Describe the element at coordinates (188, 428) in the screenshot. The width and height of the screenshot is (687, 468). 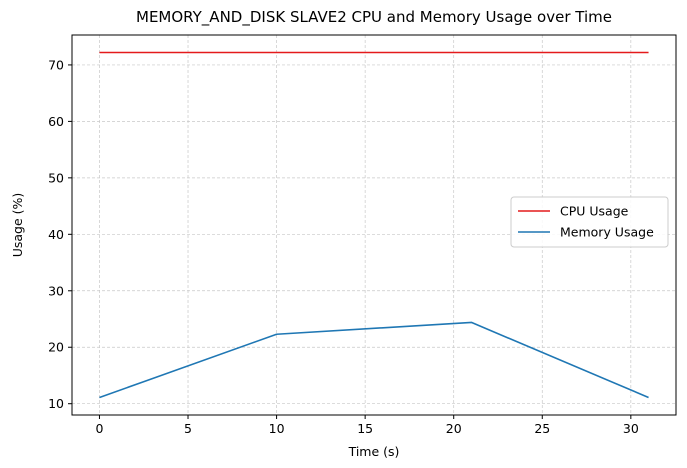
I see `x-tick-label: 5` at that location.